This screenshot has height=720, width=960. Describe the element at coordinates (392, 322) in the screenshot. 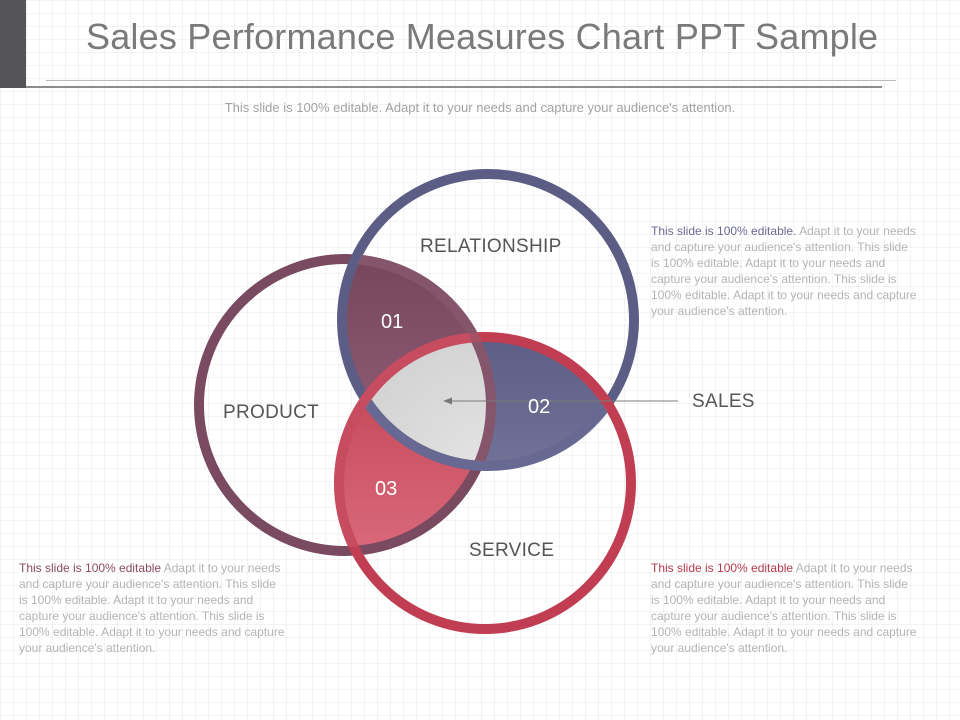

I see `segment-01-number: 01` at that location.